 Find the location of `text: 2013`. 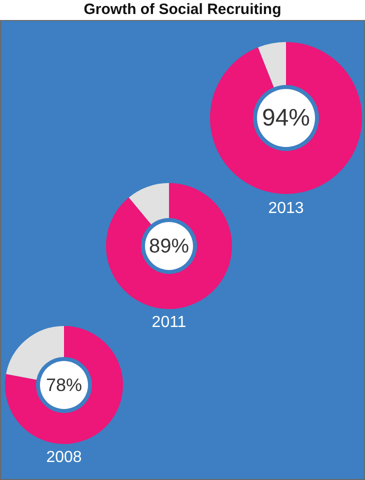

text: 2013 is located at coordinates (286, 209).